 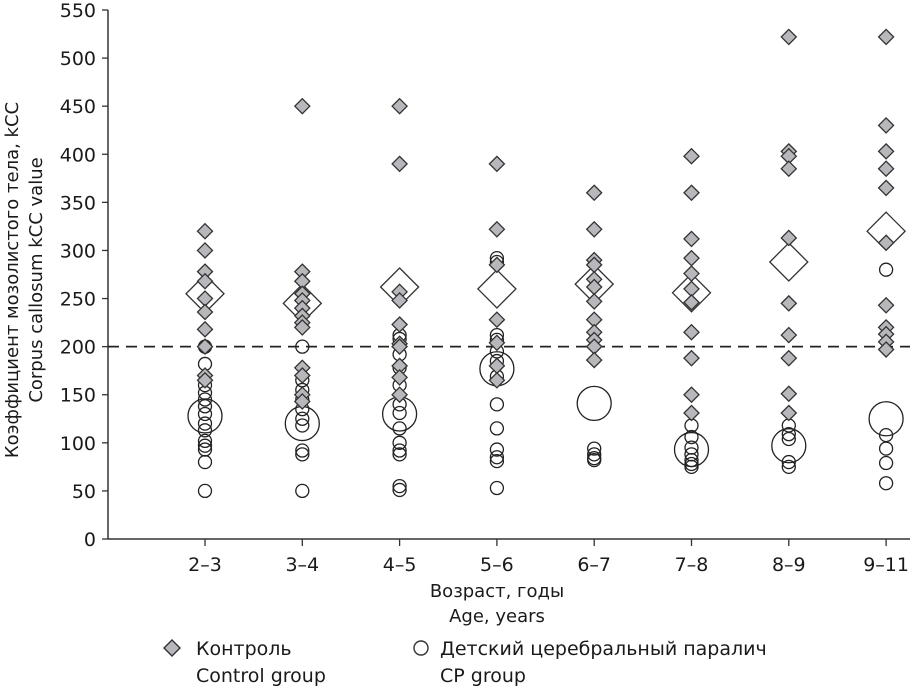 I want to click on y-axis-title-ru: Коэффициент мозолистого тела, kCC, so click(x=12, y=280).